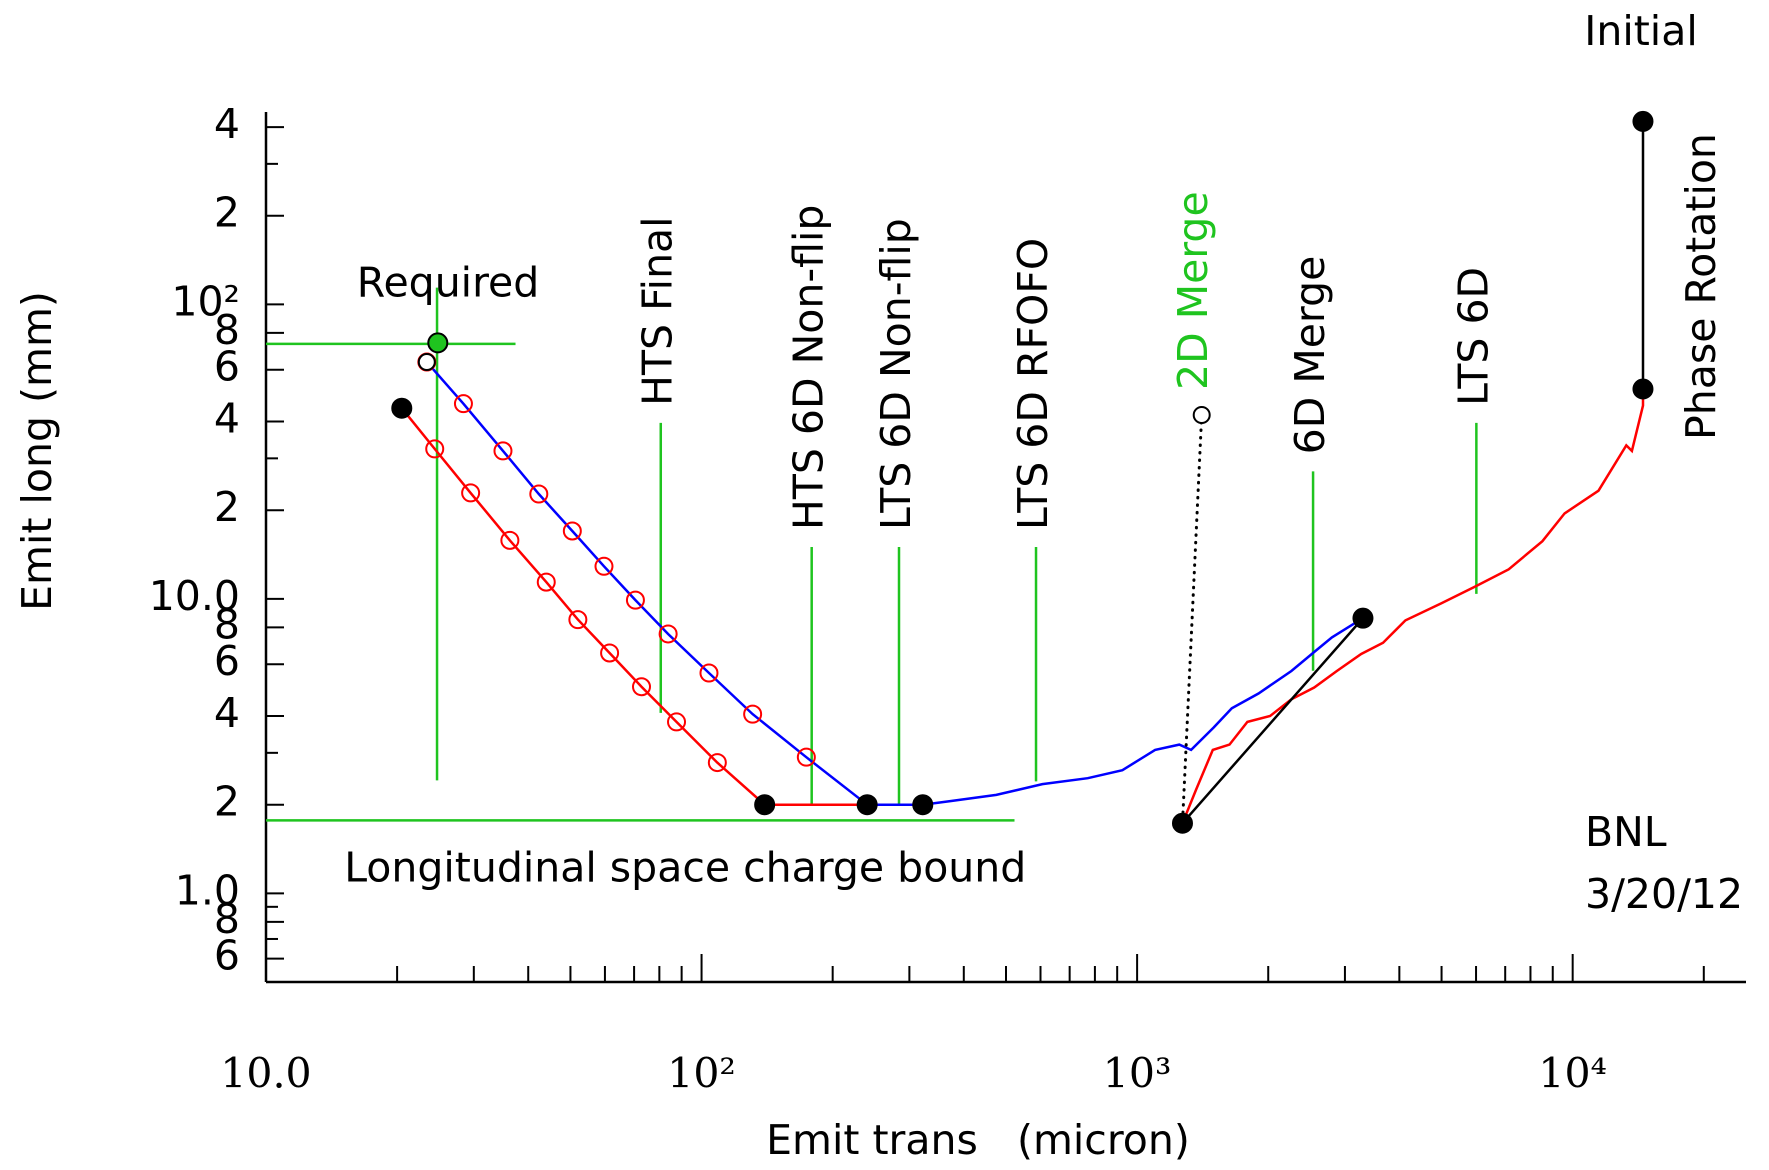 Image resolution: width=1769 pixels, height=1170 pixels. What do you see at coordinates (685, 867) in the screenshot?
I see `guide-label: Longitudinal space charge bound` at bounding box center [685, 867].